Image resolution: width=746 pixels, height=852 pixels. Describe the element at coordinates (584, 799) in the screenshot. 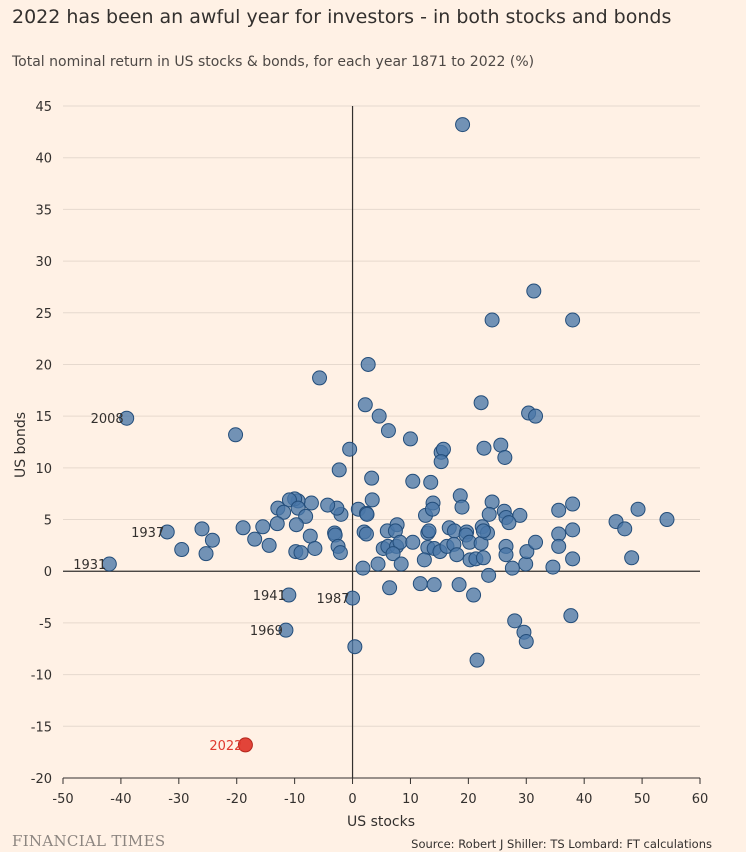

I see `x-tick-label: 40` at that location.